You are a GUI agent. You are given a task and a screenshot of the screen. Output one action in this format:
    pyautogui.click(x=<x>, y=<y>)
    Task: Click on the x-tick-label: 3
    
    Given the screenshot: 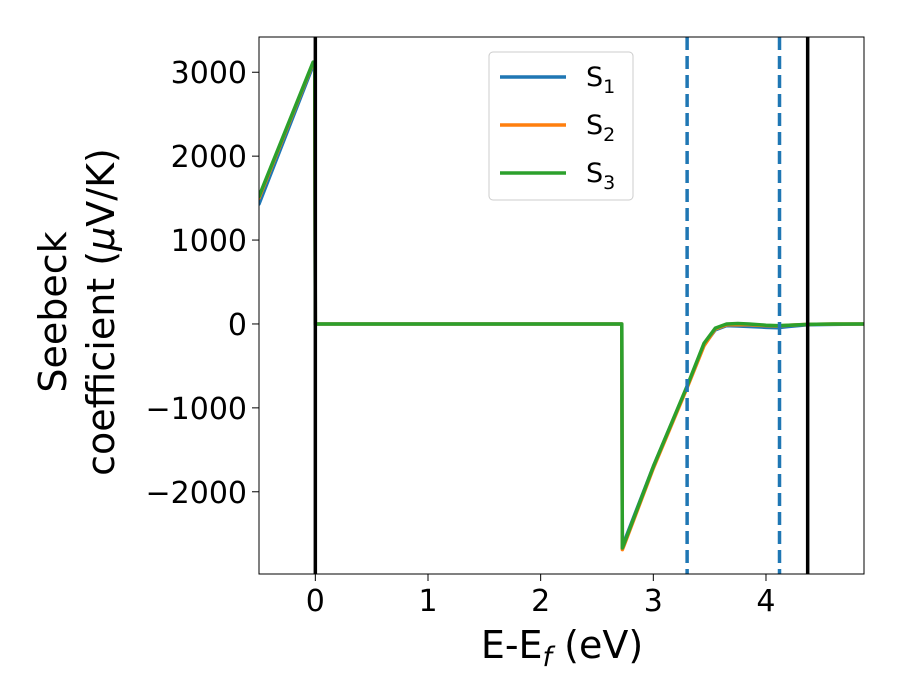 What is the action you would take?
    pyautogui.click(x=653, y=601)
    